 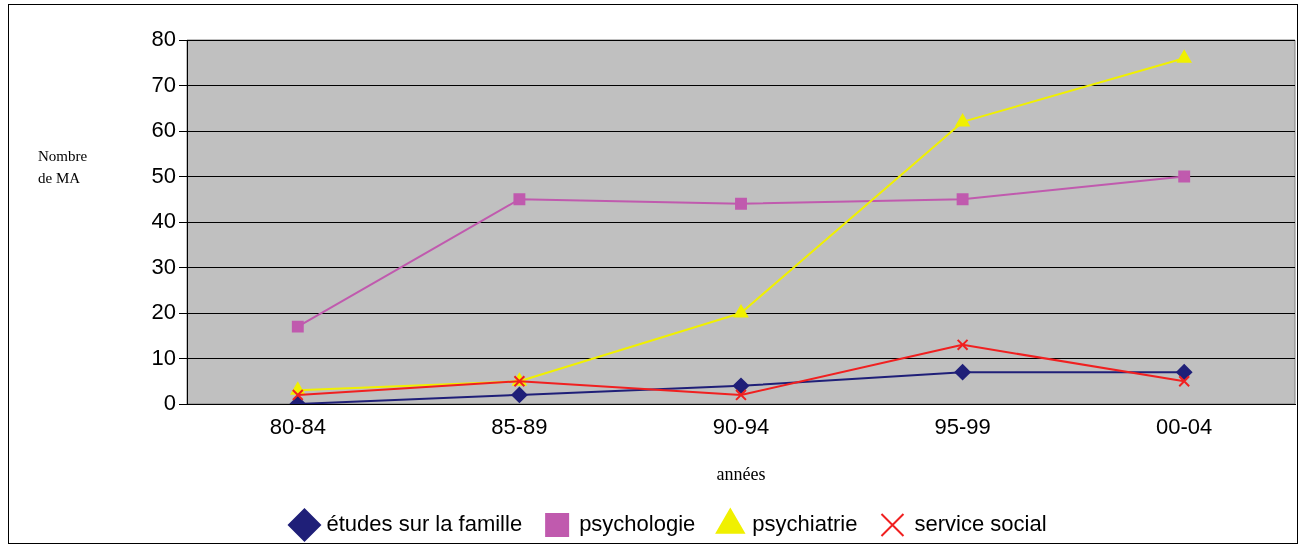 What do you see at coordinates (163, 130) in the screenshot?
I see `y-tick-label: 60` at bounding box center [163, 130].